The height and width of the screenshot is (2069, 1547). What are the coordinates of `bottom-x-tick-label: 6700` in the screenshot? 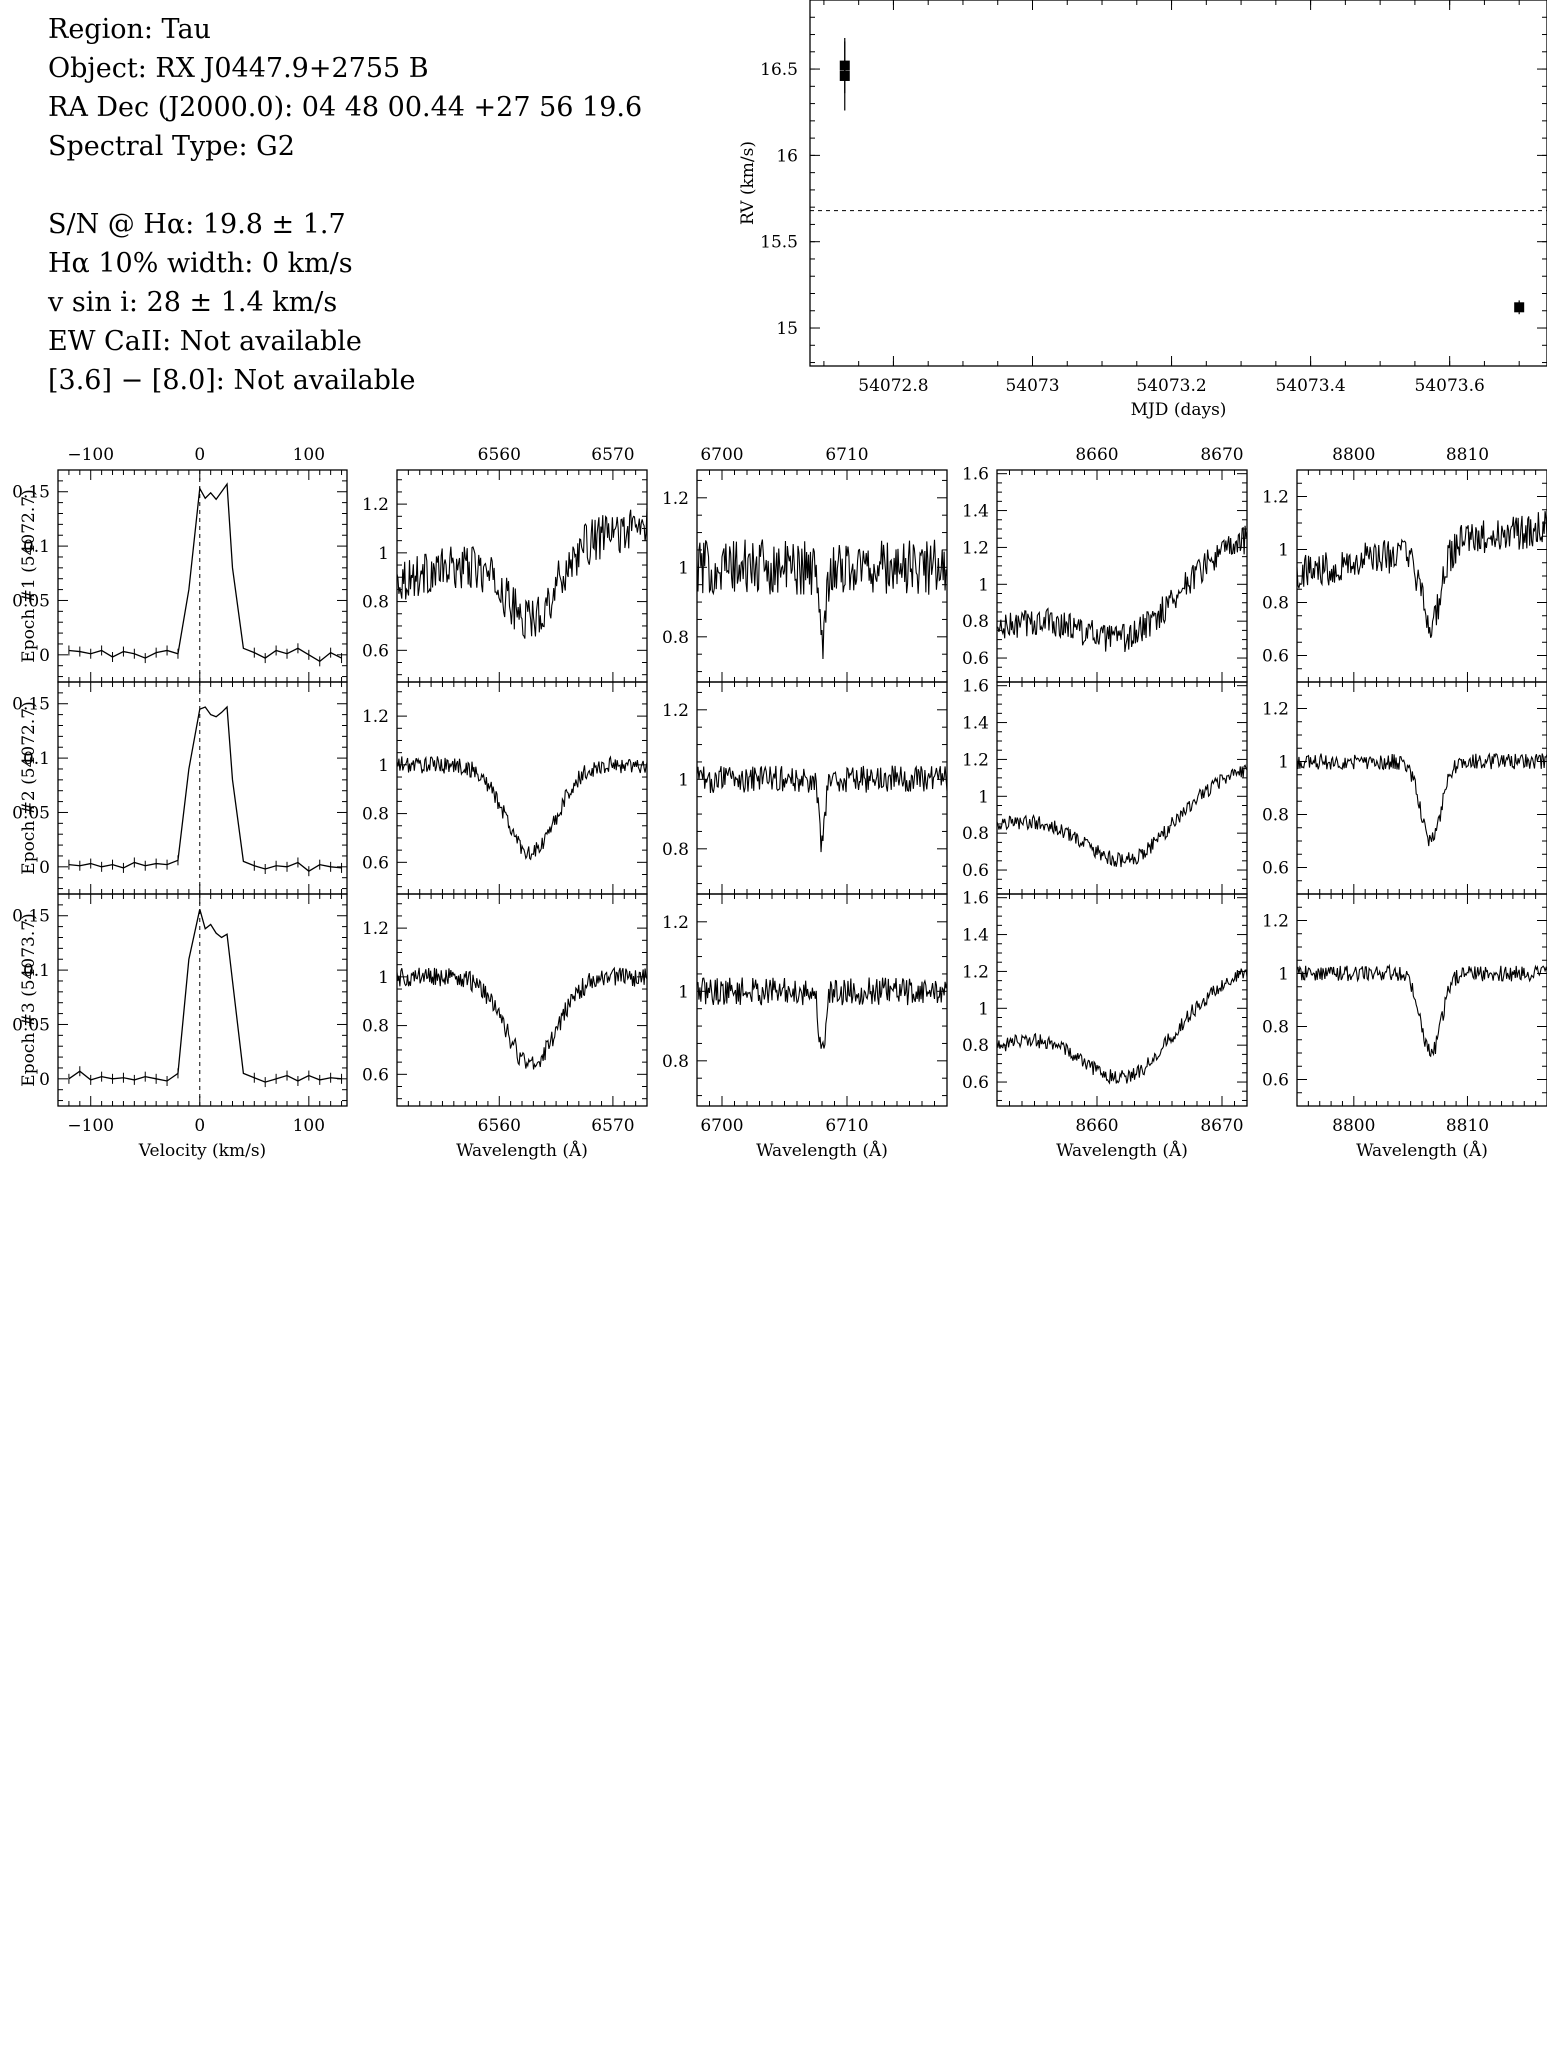 It's located at (721, 1126).